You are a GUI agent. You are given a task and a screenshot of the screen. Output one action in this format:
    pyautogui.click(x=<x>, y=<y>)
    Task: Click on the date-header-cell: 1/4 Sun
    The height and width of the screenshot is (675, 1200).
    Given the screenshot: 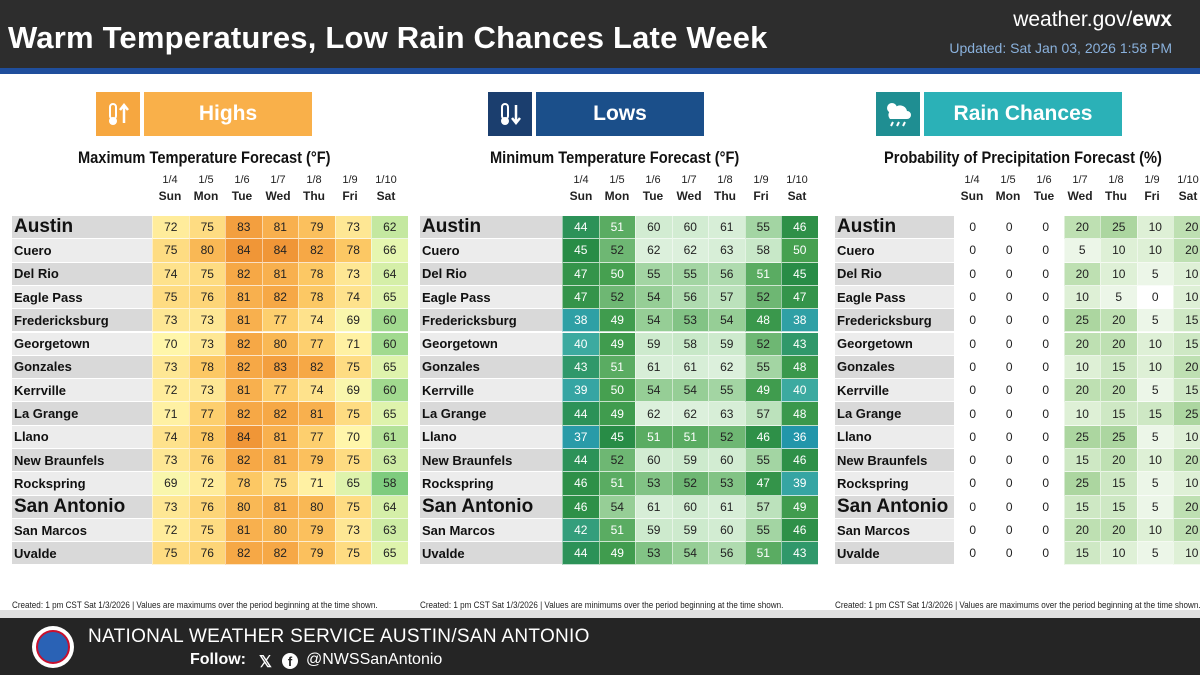 What is the action you would take?
    pyautogui.click(x=972, y=188)
    